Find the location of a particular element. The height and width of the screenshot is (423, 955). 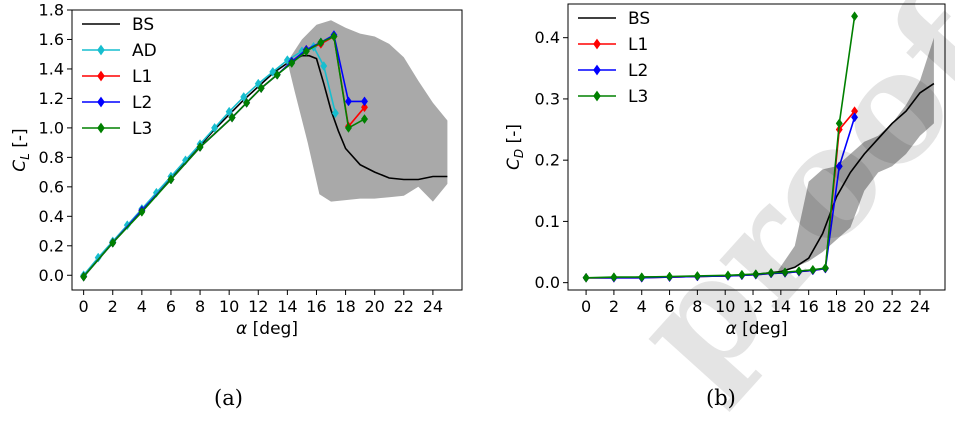

y-axis-label: CL [-] is located at coordinates (21, 149).